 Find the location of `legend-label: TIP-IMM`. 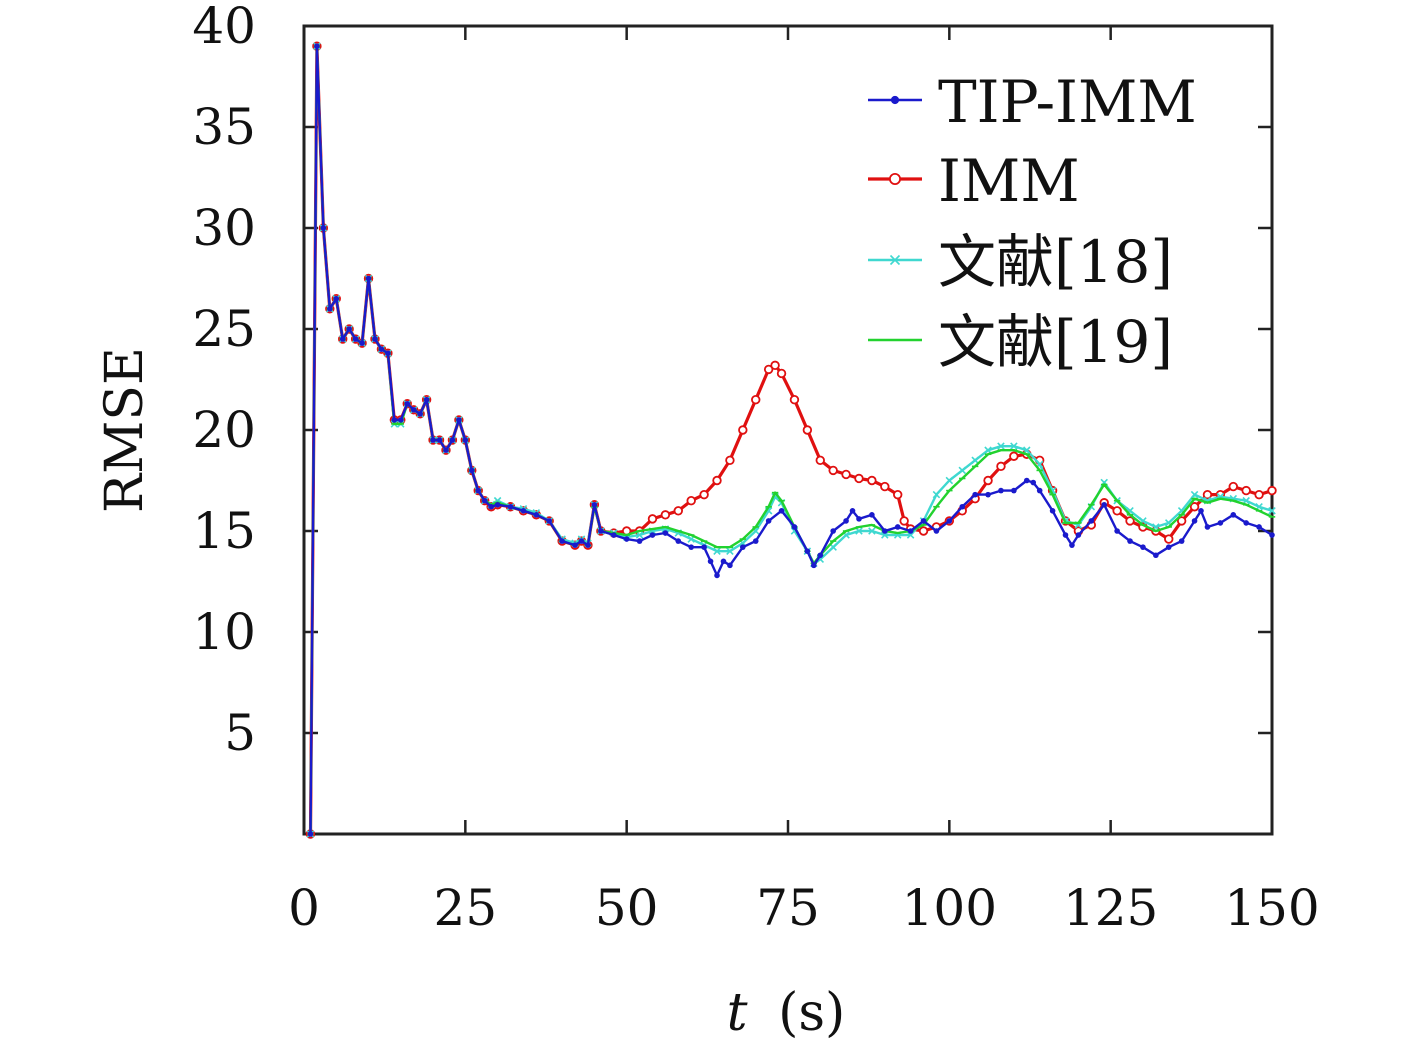

legend-label: TIP-IMM is located at coordinates (1067, 102).